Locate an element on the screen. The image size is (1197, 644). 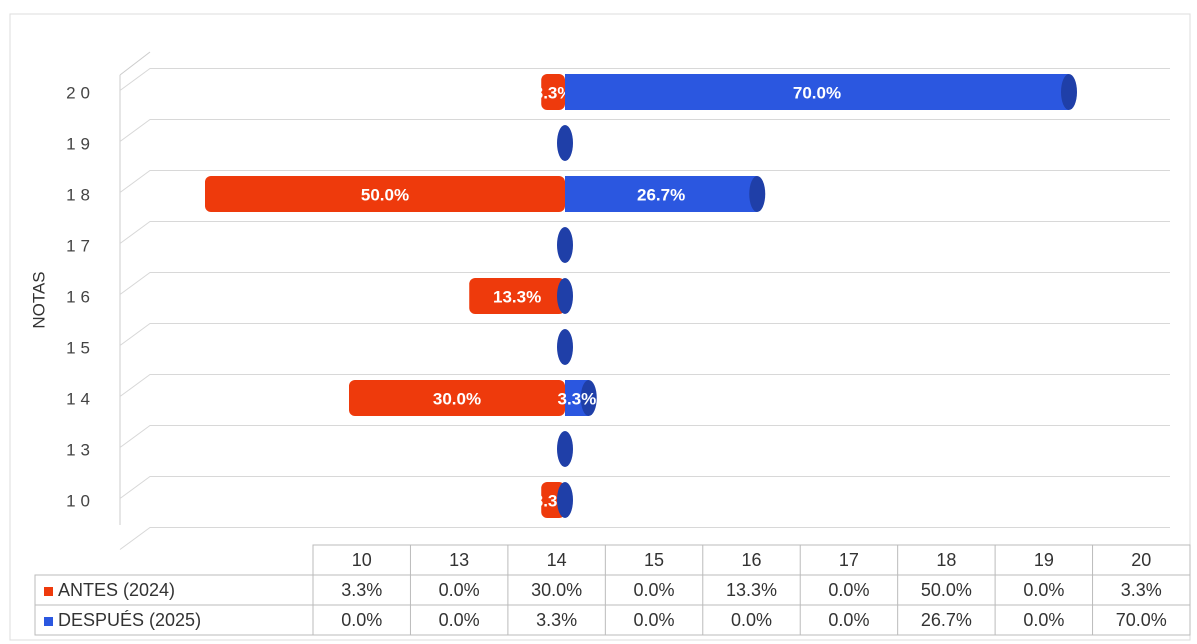
bar-value-label: 13.3% is located at coordinates (517, 296).